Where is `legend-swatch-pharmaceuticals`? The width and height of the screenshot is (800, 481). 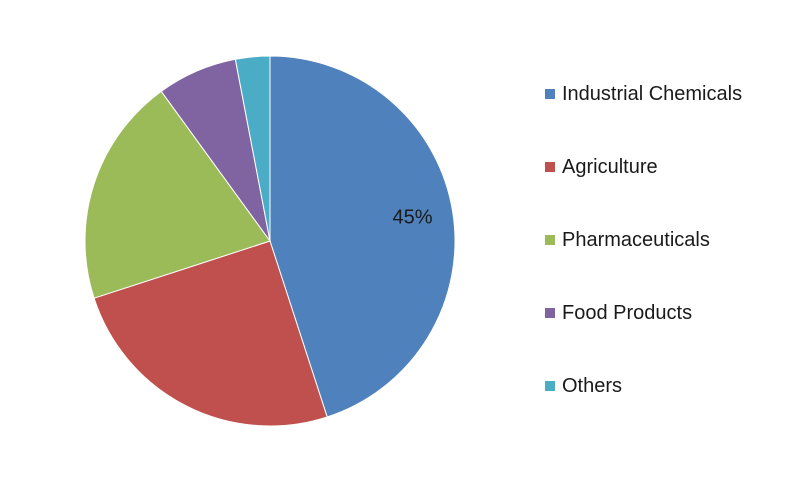 legend-swatch-pharmaceuticals is located at coordinates (550, 240).